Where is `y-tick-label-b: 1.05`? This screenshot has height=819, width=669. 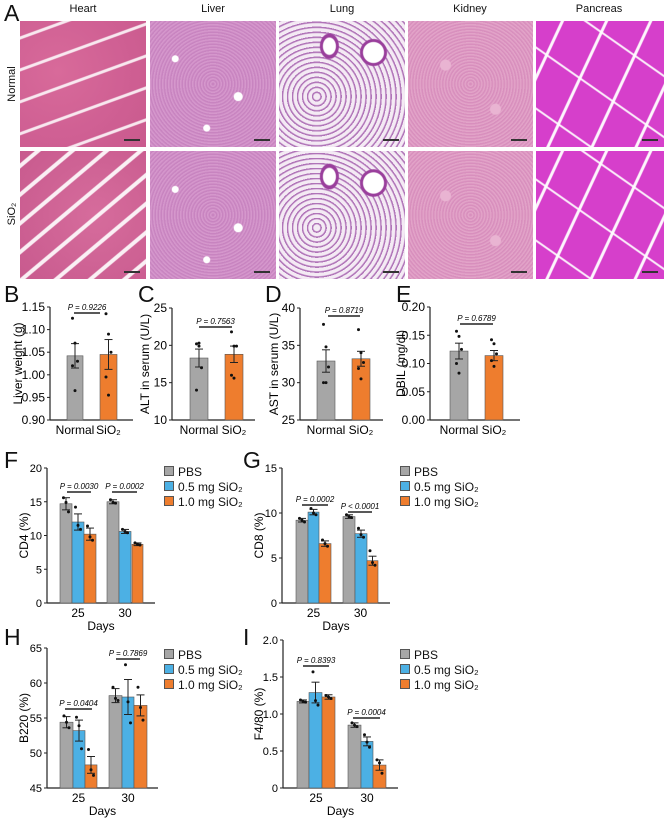
y-tick-label-b: 1.05 is located at coordinates (34, 352).